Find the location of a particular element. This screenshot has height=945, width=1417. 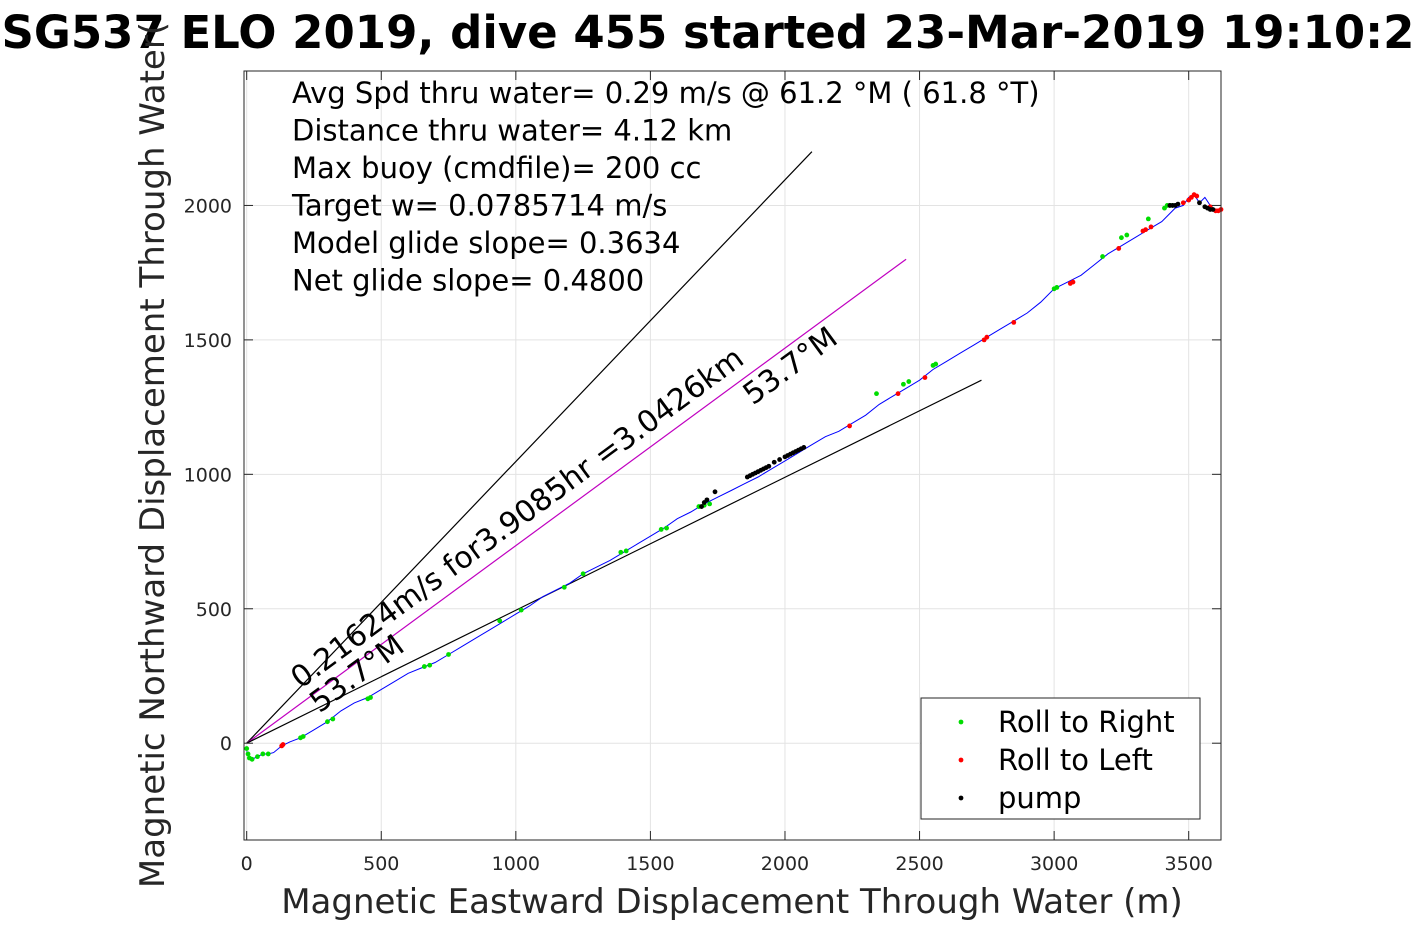

x-tick-label: 3500 is located at coordinates (1189, 864).